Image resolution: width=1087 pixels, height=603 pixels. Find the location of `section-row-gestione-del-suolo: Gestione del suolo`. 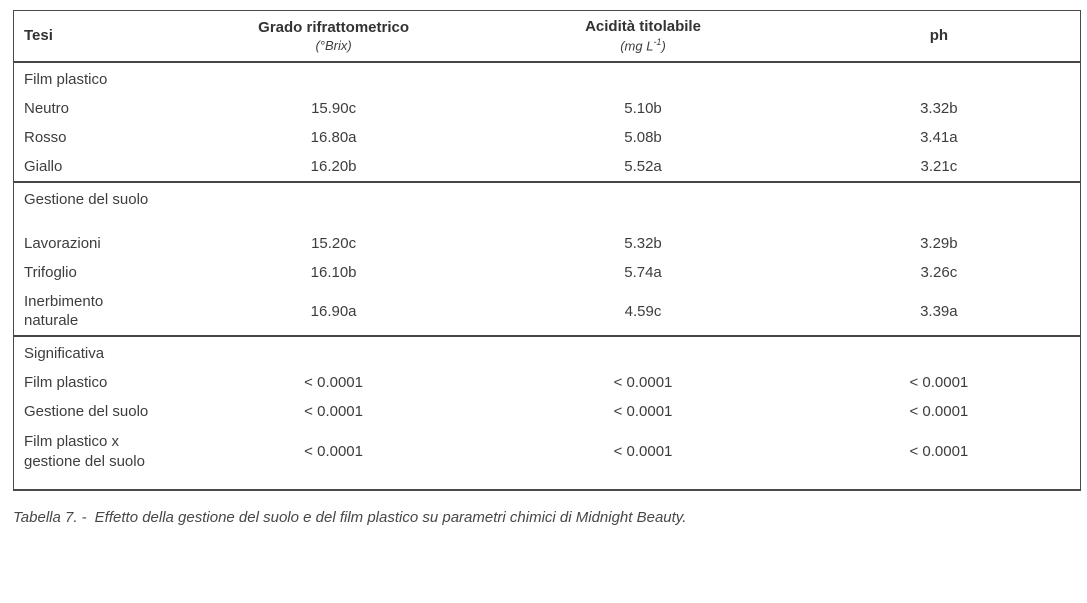

section-row-gestione-del-suolo: Gestione del suolo is located at coordinates (547, 205).